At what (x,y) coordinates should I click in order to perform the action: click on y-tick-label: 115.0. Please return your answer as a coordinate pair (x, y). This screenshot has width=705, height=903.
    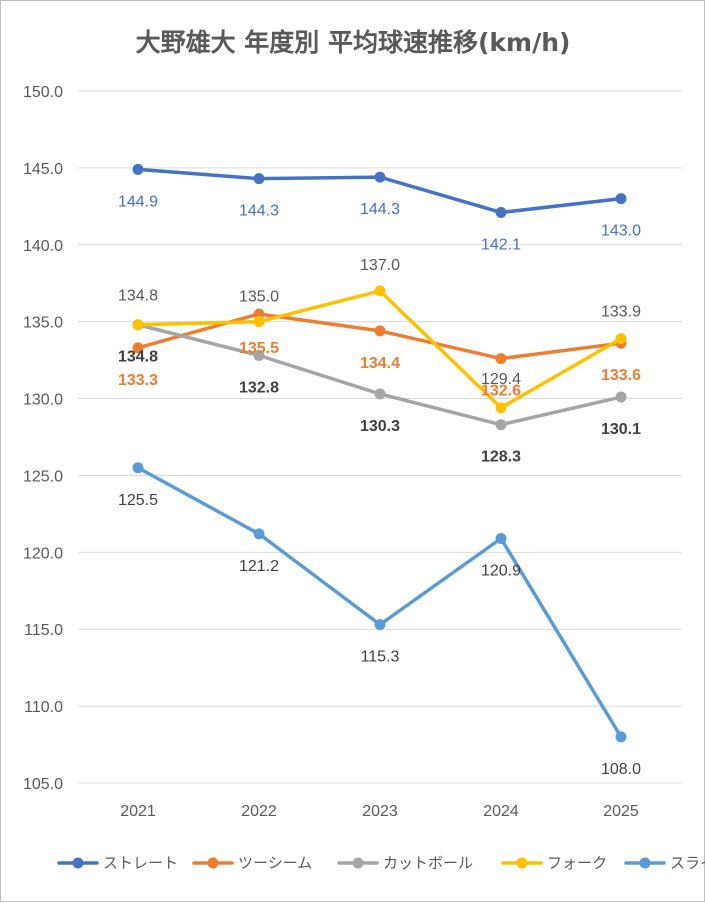
    Looking at the image, I should click on (43, 630).